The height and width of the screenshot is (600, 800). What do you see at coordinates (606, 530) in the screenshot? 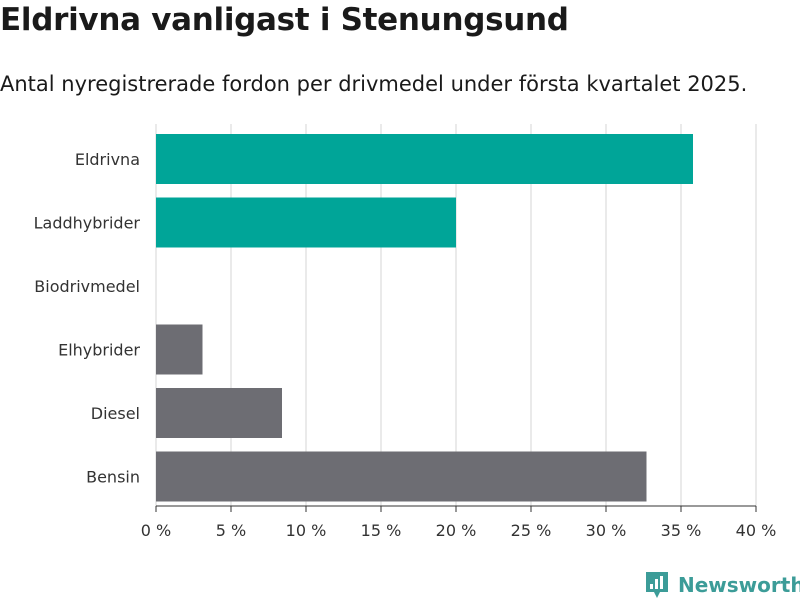
I see `x-tick-label: 30 %` at bounding box center [606, 530].